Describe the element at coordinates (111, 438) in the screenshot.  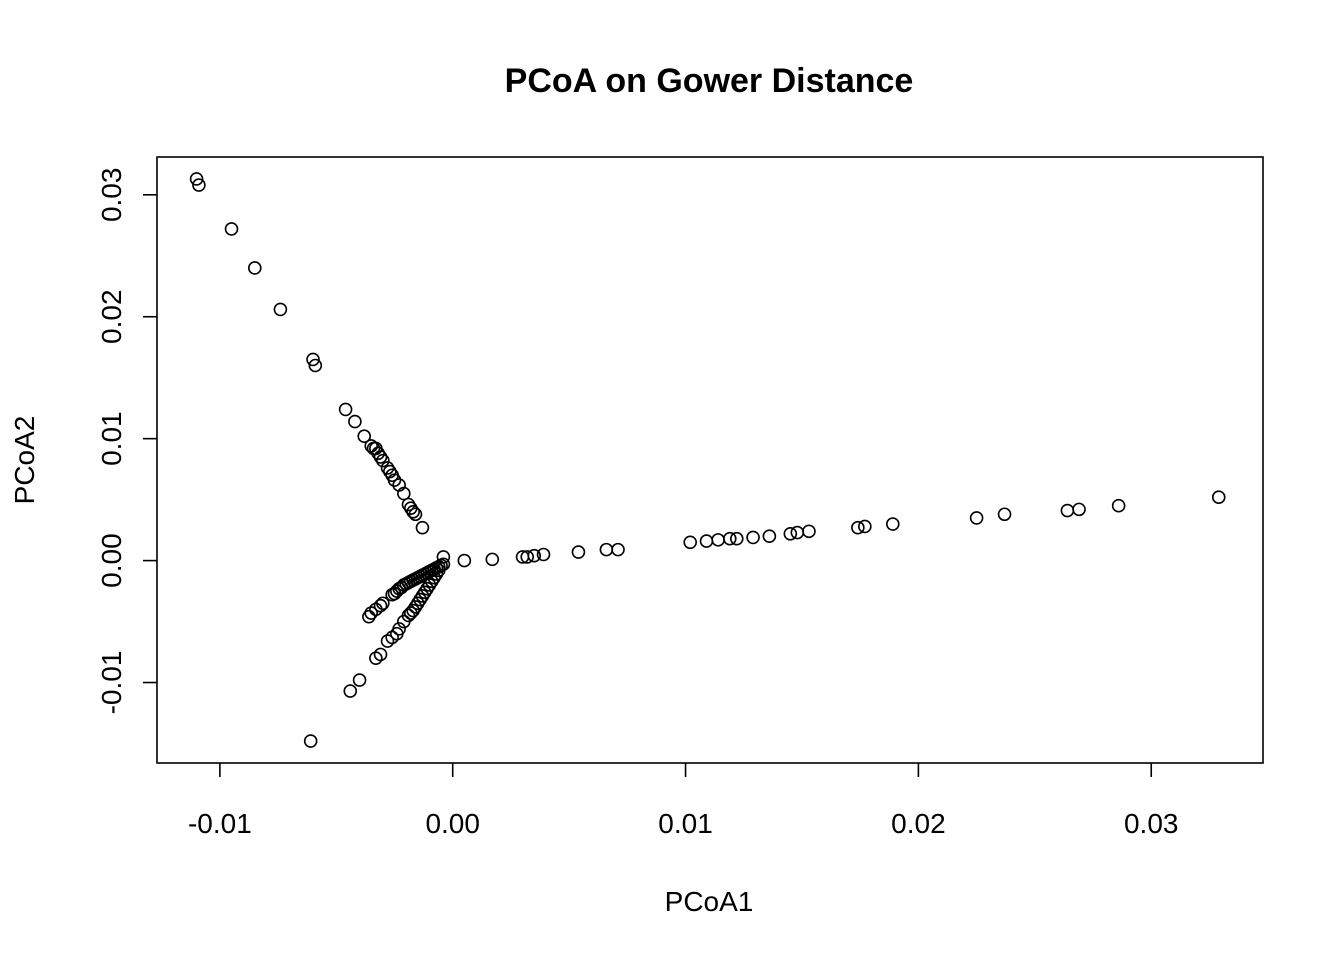
I see `y-tick-label: 0.01` at that location.